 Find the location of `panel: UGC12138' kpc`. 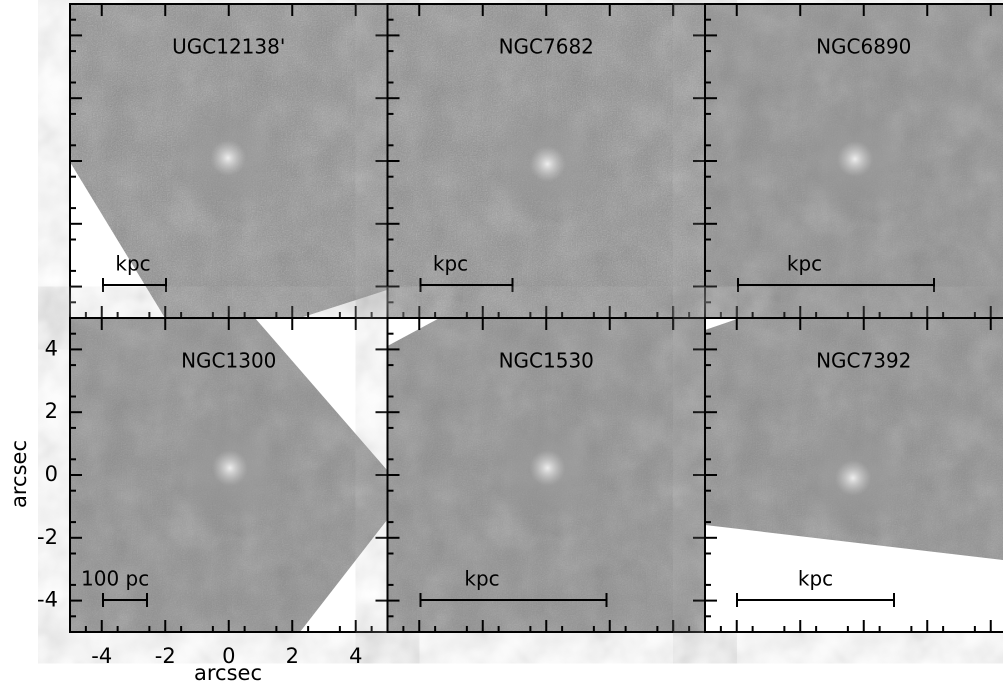

panel: UGC12138' kpc is located at coordinates (229, 161).